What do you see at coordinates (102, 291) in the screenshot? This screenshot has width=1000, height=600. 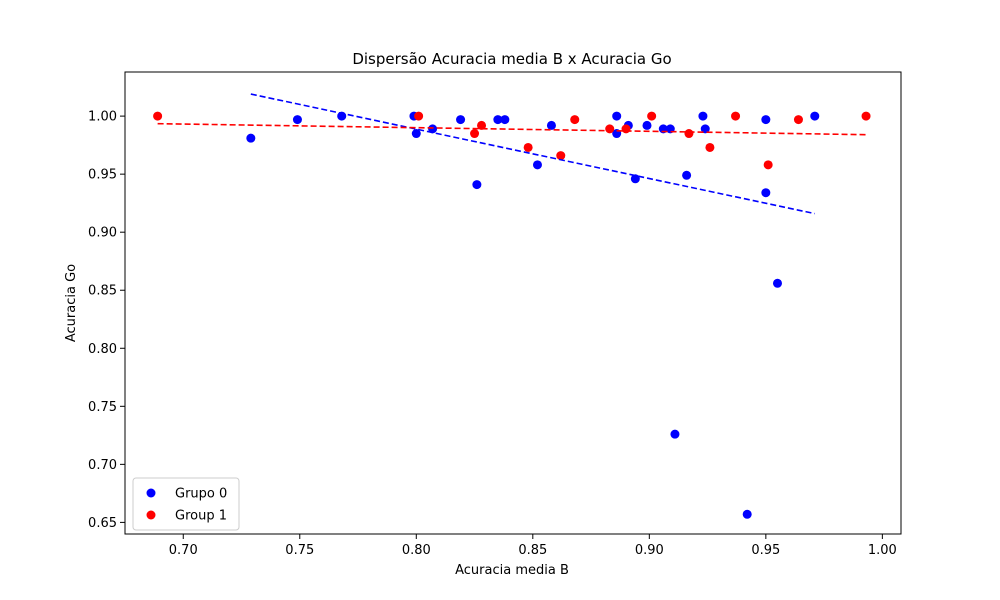 I see `y-tick-label: 0.85` at bounding box center [102, 291].